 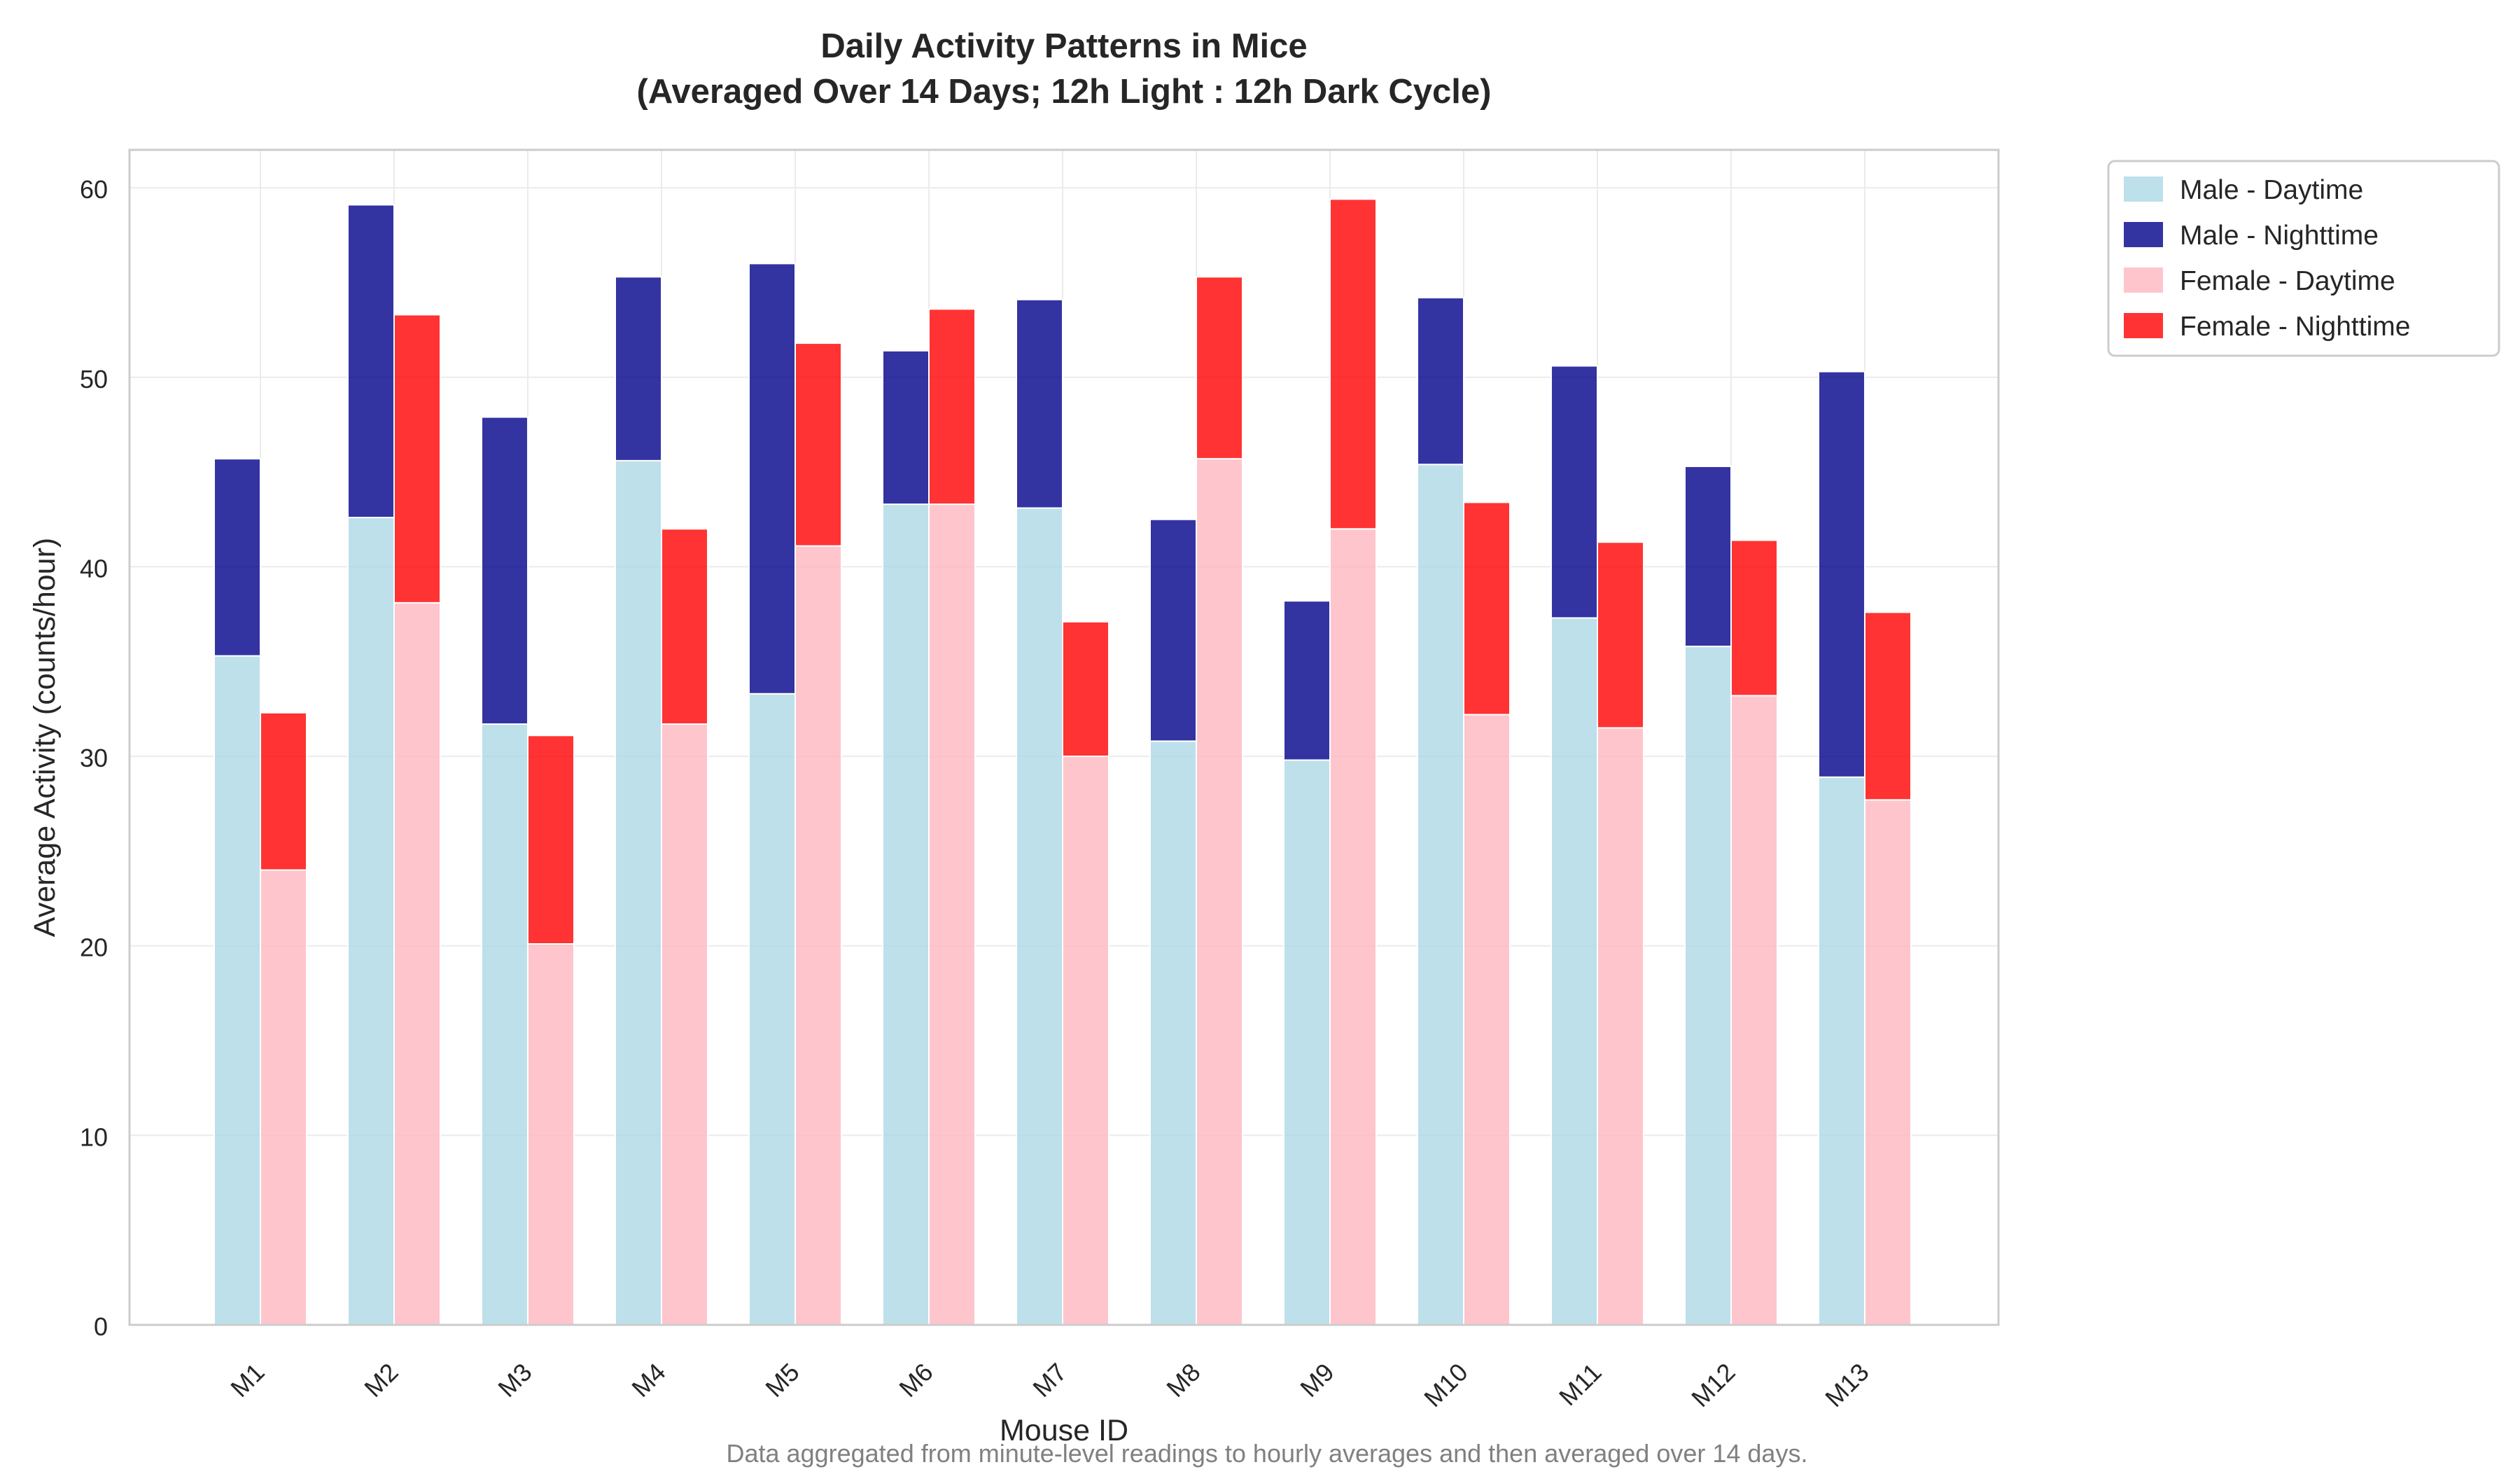 I want to click on bar-male-nighttime-m13, so click(x=1841, y=574).